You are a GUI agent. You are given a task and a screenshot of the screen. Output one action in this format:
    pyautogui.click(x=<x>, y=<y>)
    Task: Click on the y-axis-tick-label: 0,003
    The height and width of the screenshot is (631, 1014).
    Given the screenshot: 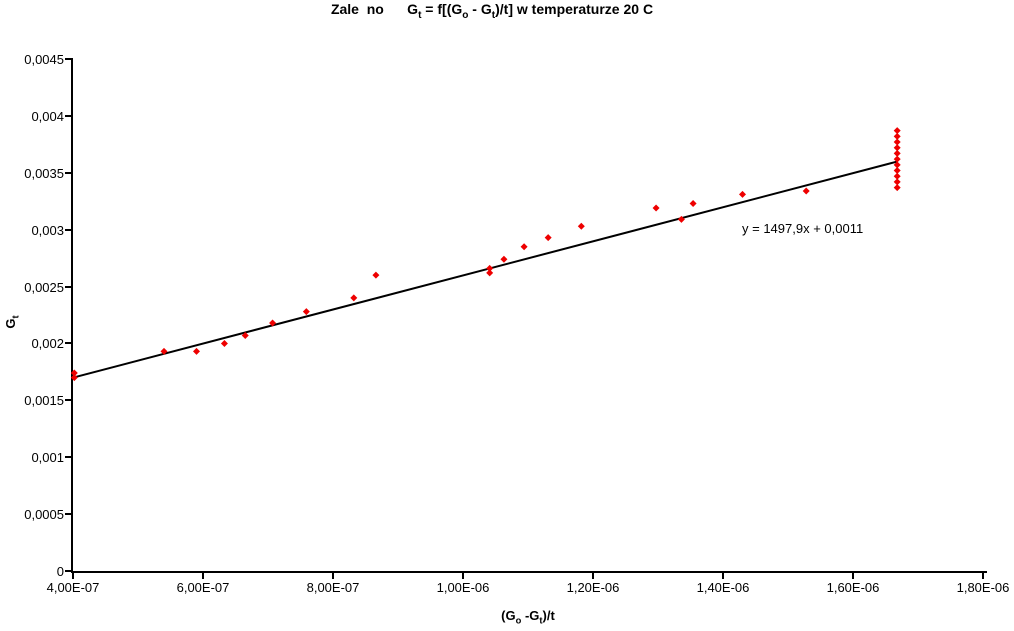 What is the action you would take?
    pyautogui.click(x=47, y=230)
    